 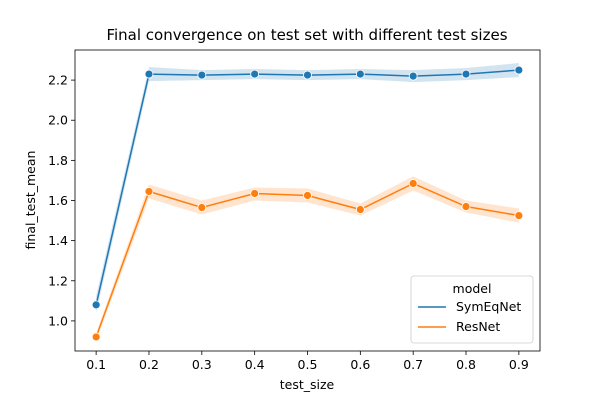 What do you see at coordinates (466, 364) in the screenshot?
I see `x-tick-label: 0.8` at bounding box center [466, 364].